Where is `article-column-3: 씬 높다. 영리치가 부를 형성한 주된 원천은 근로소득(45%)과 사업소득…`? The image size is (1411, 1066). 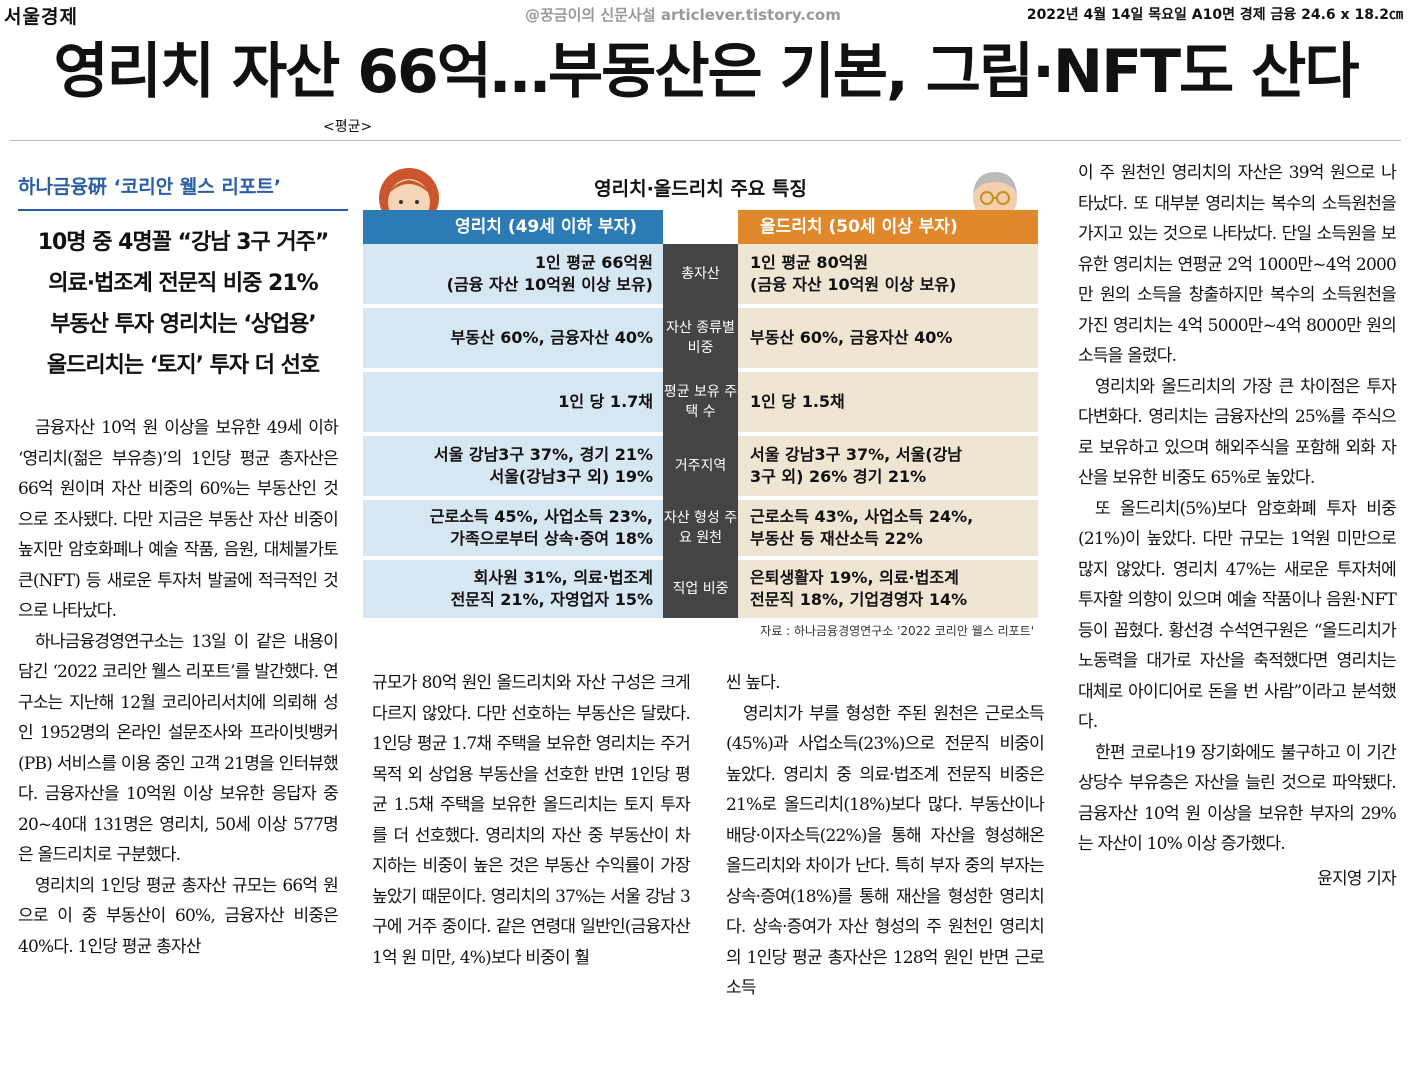 article-column-3: 씬 높다. 영리치가 부를 형성한 주된 원천은 근로소득(45%)과 사업소득… is located at coordinates (885, 836).